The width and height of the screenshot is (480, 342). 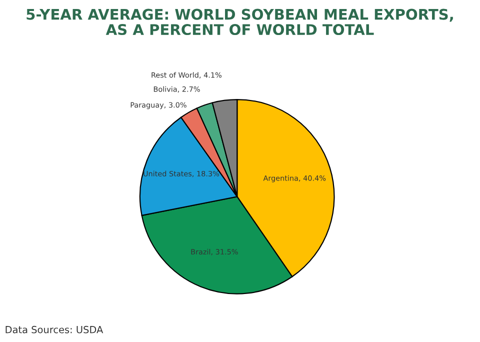 I want to click on chart-title: 5-YEAR AVERAGE: WORLD SOYBEAN MEAL EXPORTS, AS A PERCENT OF WORLD TOTAL, so click(x=239, y=22).